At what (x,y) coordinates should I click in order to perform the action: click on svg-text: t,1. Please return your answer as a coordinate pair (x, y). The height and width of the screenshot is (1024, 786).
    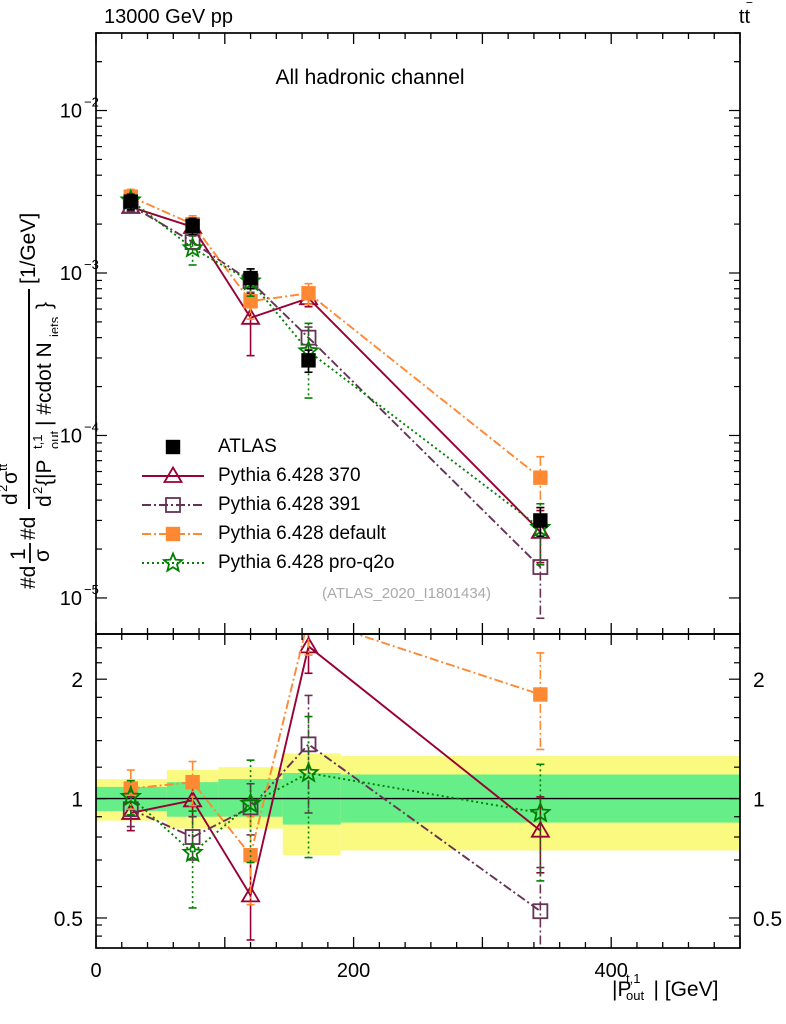
    Looking at the image, I should click on (37, 442).